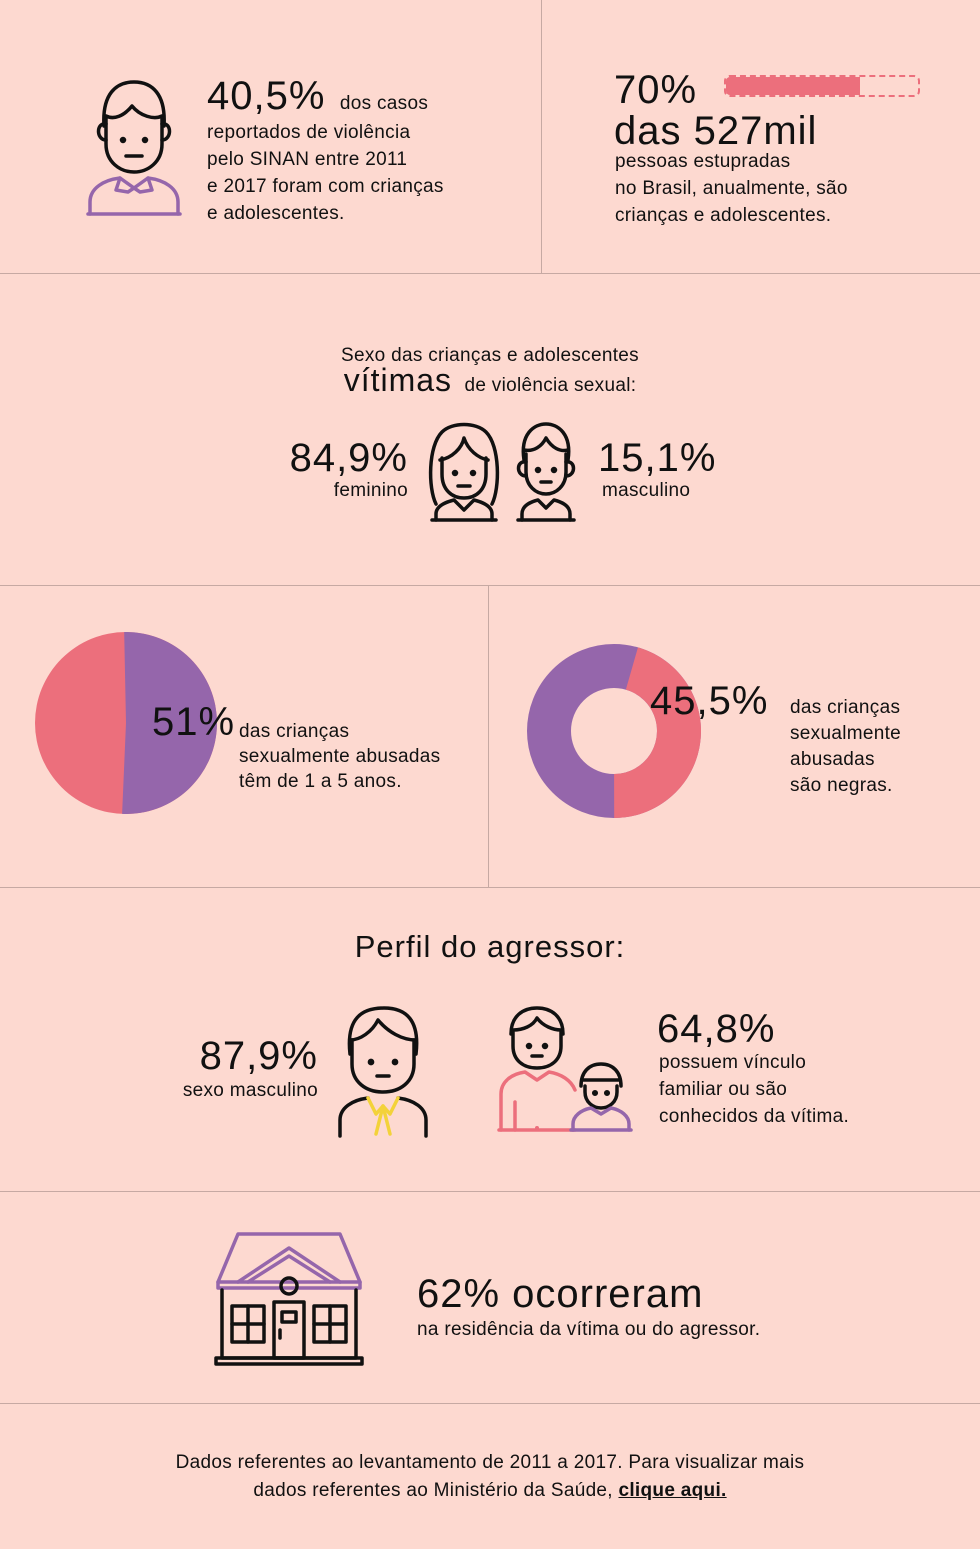 This screenshot has height=1549, width=980. What do you see at coordinates (716, 131) in the screenshot?
I see `stat-2-headline: das 527mil` at bounding box center [716, 131].